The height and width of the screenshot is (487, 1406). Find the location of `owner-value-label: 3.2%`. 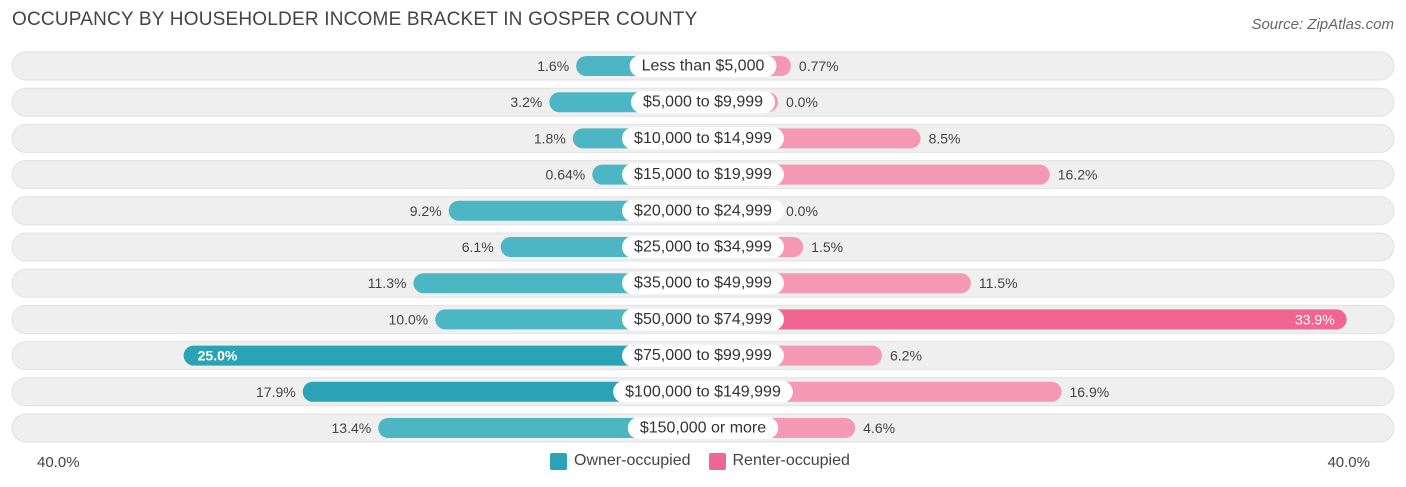

owner-value-label: 3.2% is located at coordinates (526, 102).